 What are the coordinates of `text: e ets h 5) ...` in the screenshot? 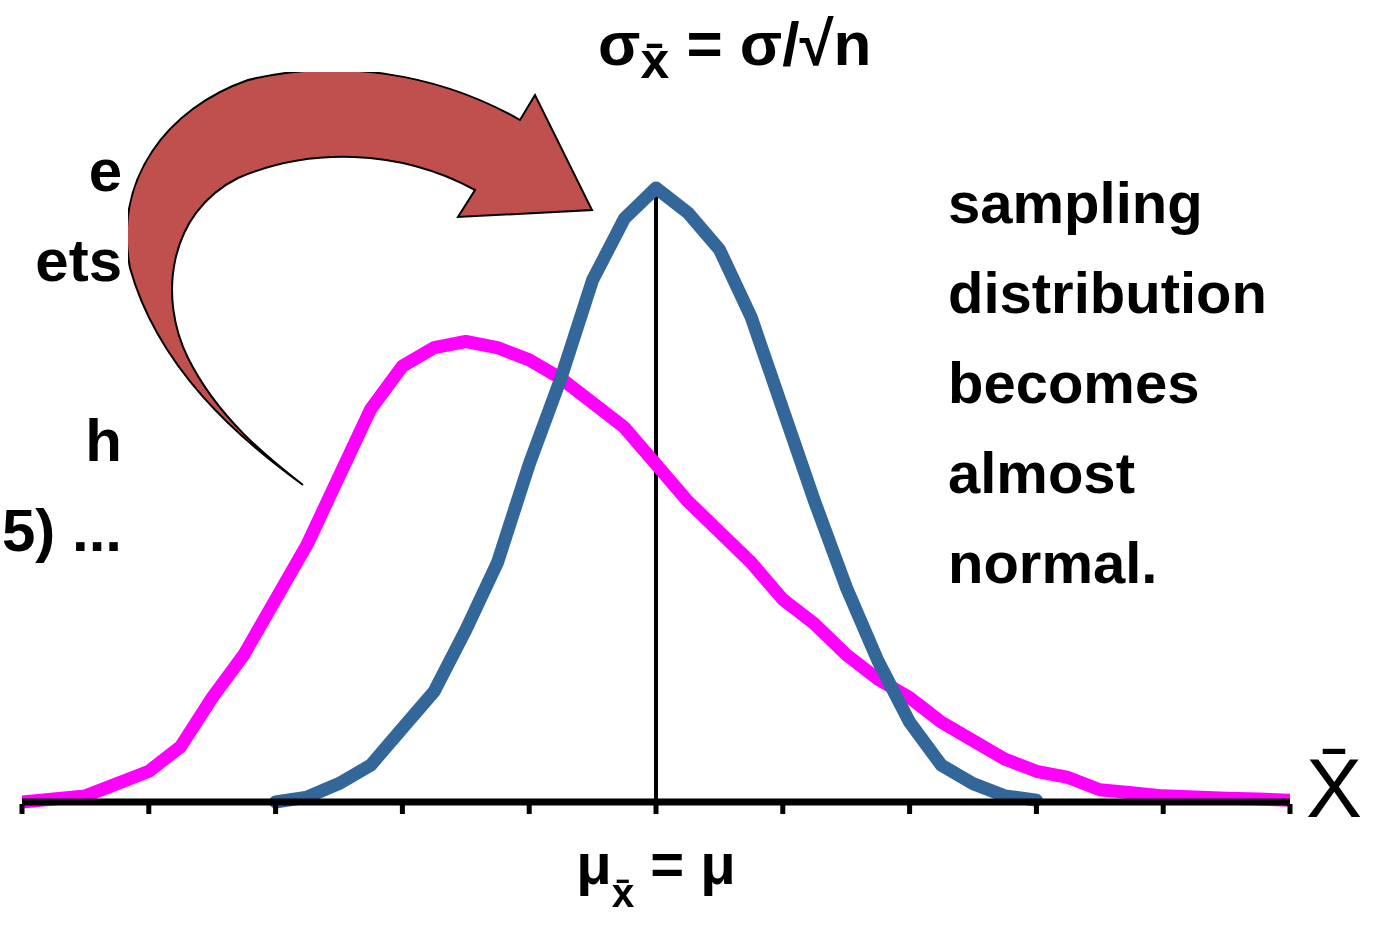 It's located at (62, 350).